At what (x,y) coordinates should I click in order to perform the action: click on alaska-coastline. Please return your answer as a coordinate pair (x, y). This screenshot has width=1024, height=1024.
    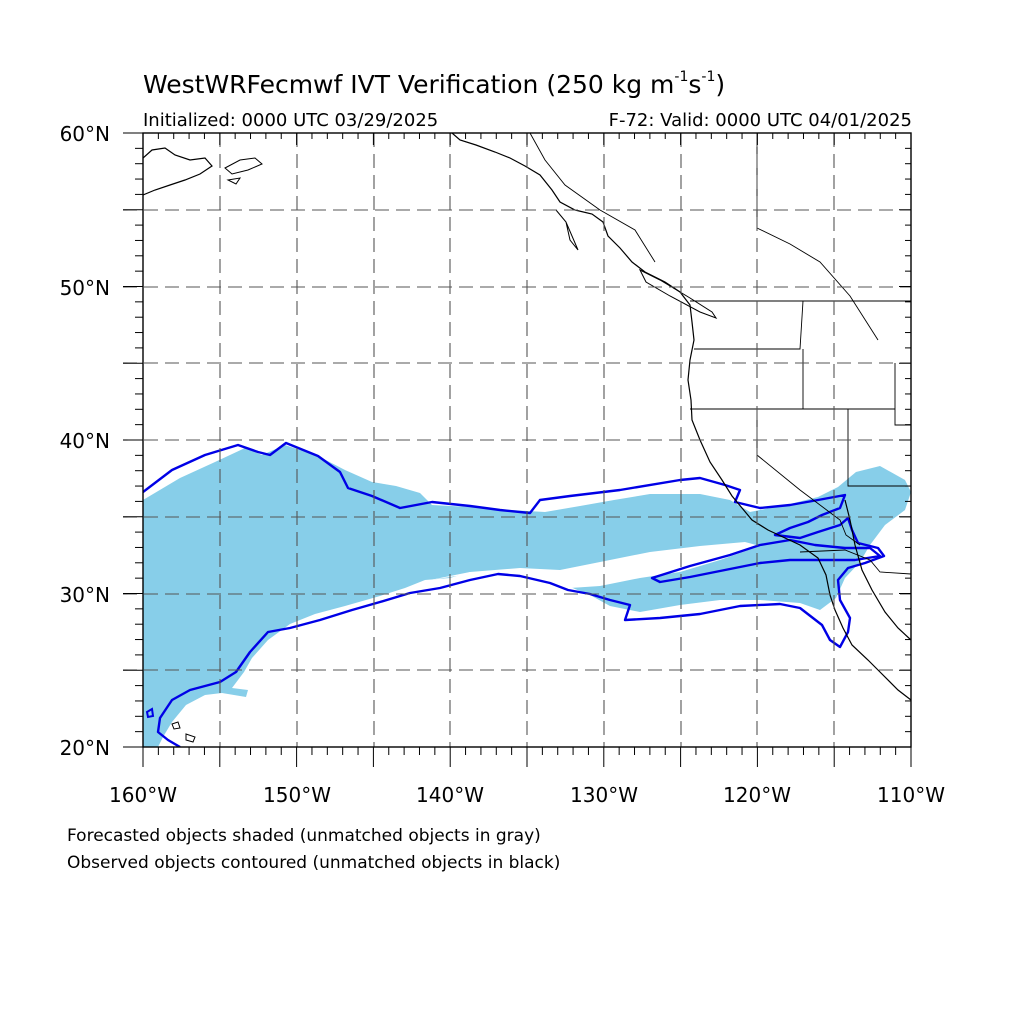
    Looking at the image, I should click on (178, 171).